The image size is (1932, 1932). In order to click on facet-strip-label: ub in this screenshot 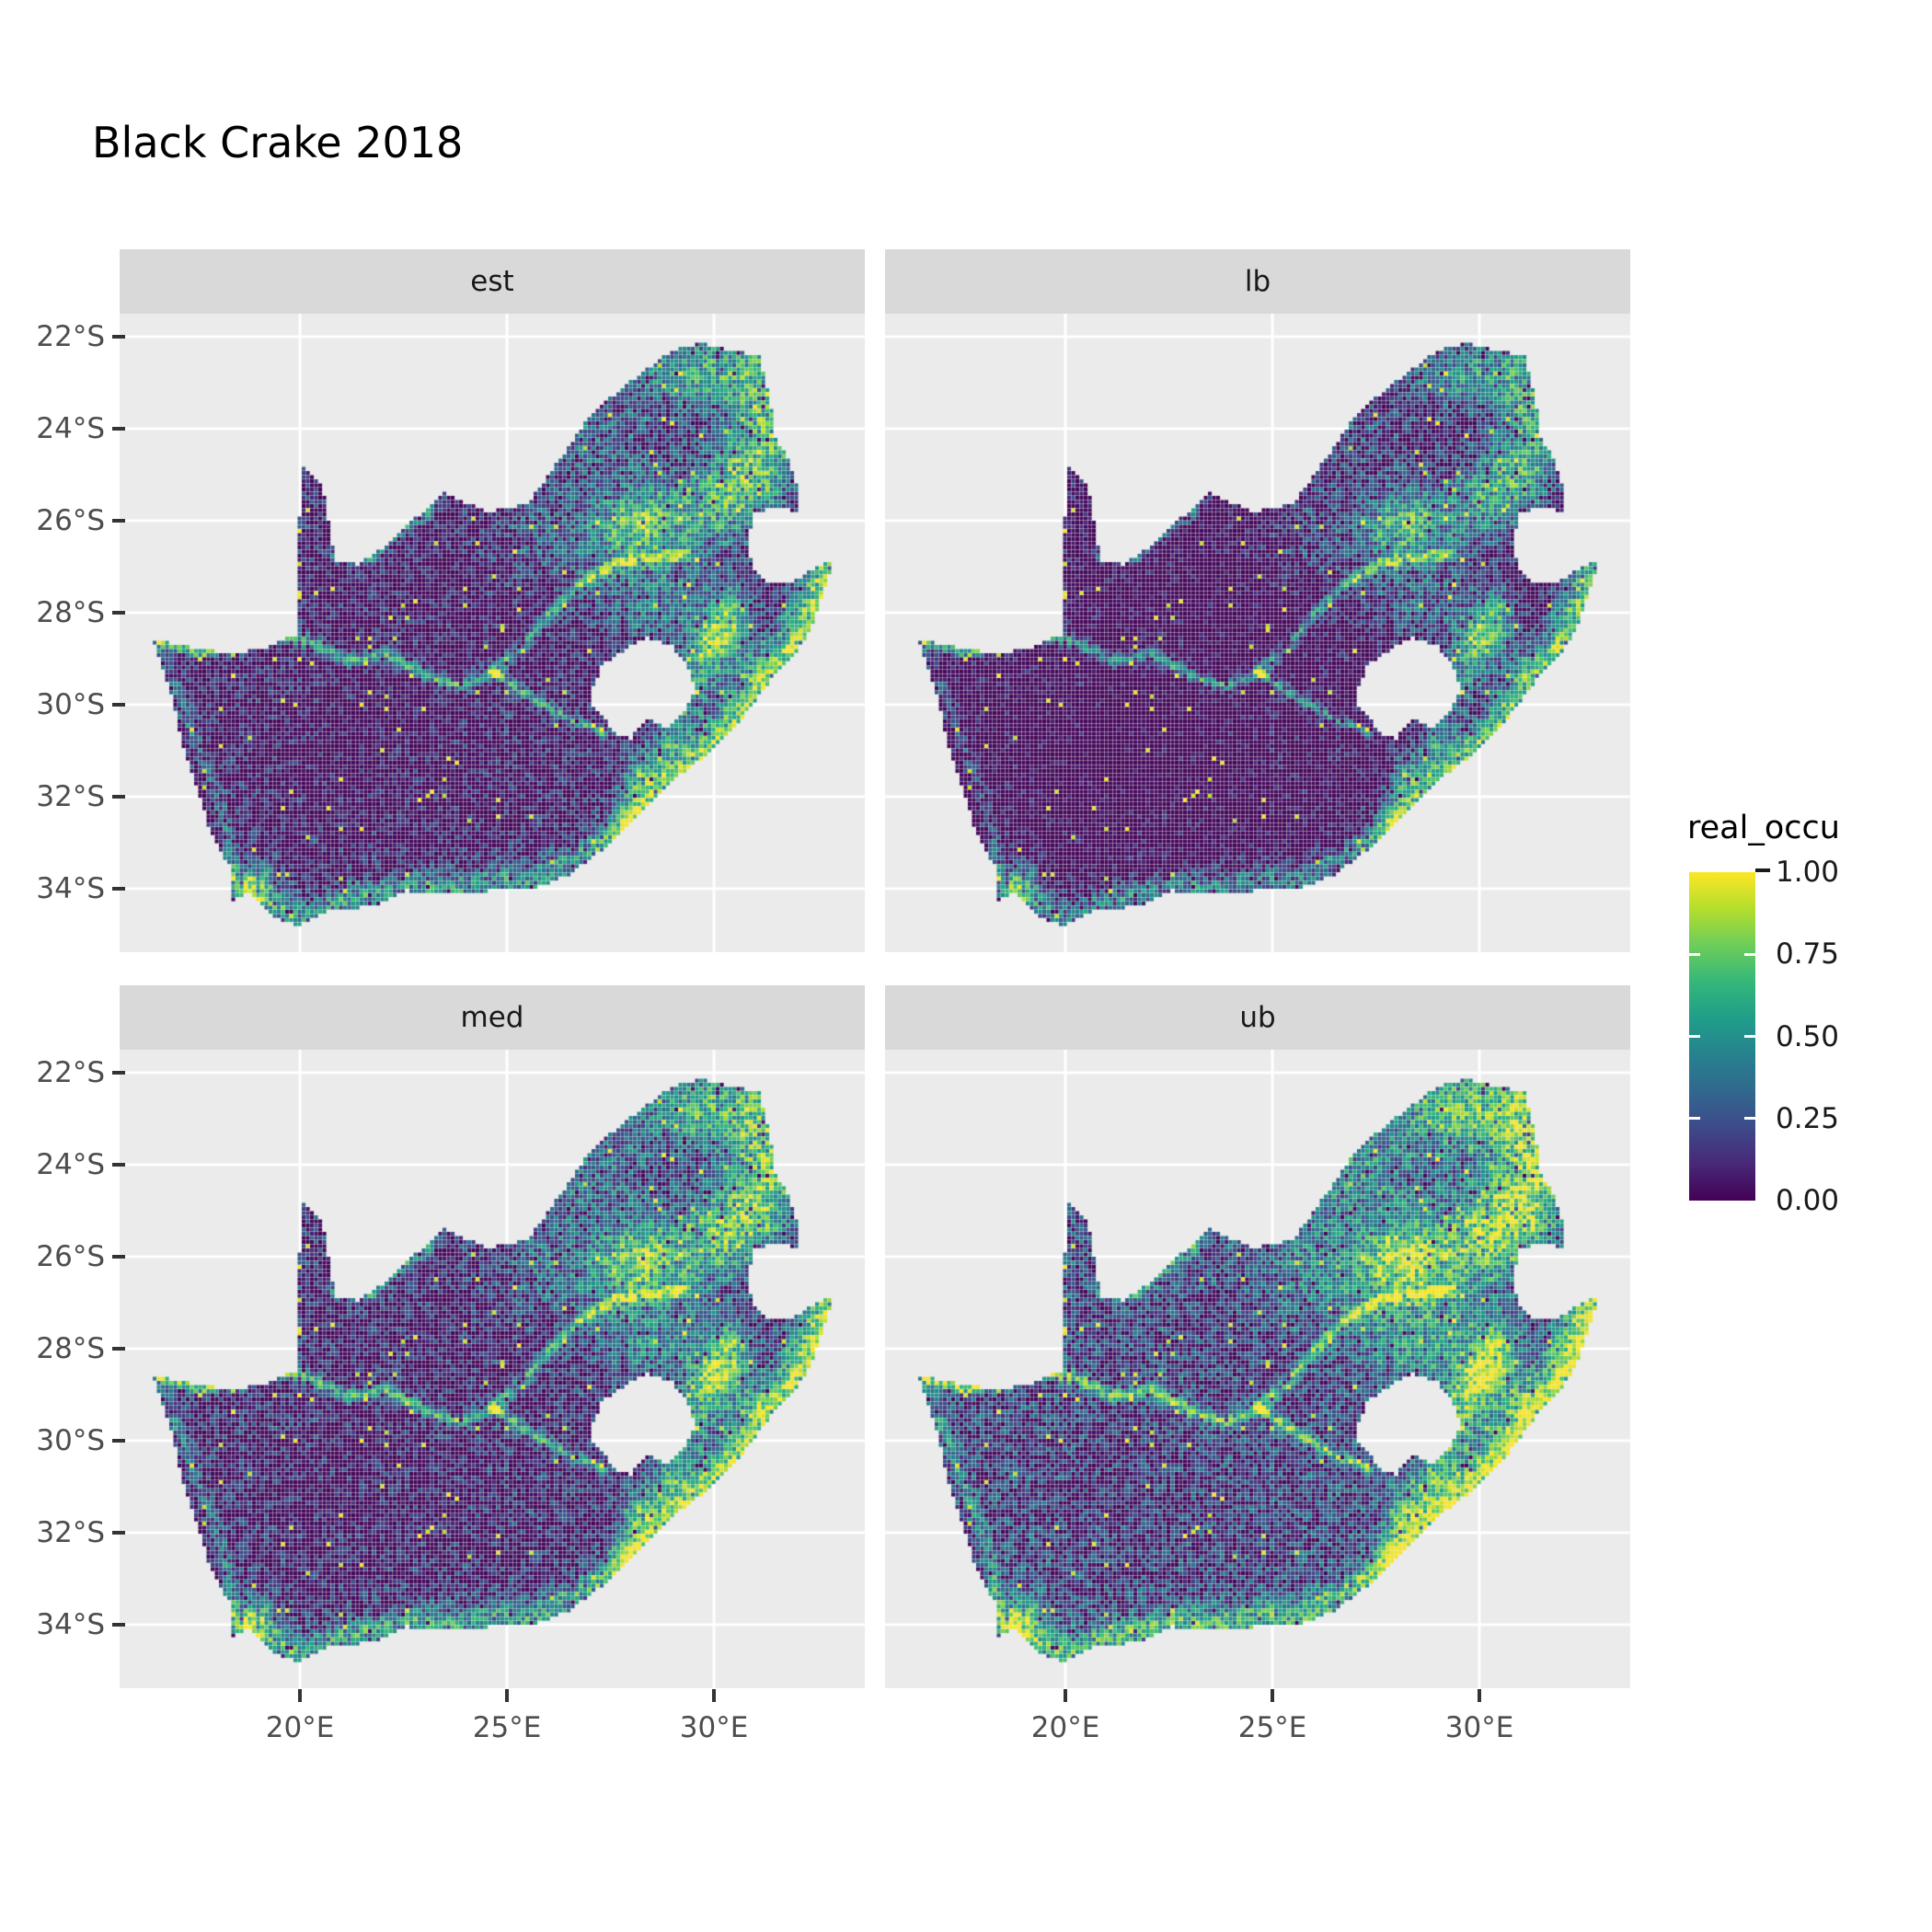, I will do `click(1257, 1018)`.